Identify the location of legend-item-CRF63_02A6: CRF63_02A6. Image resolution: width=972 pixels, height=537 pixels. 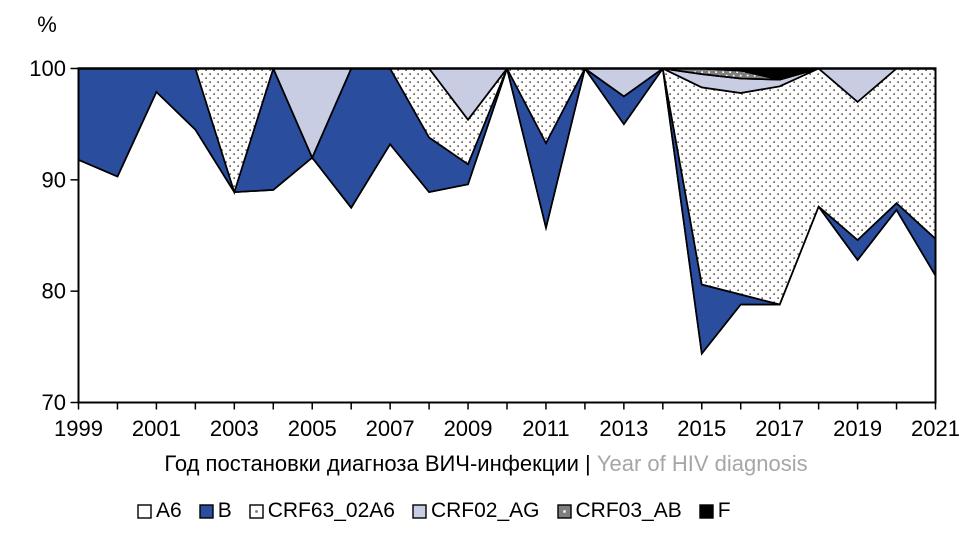
(322, 511).